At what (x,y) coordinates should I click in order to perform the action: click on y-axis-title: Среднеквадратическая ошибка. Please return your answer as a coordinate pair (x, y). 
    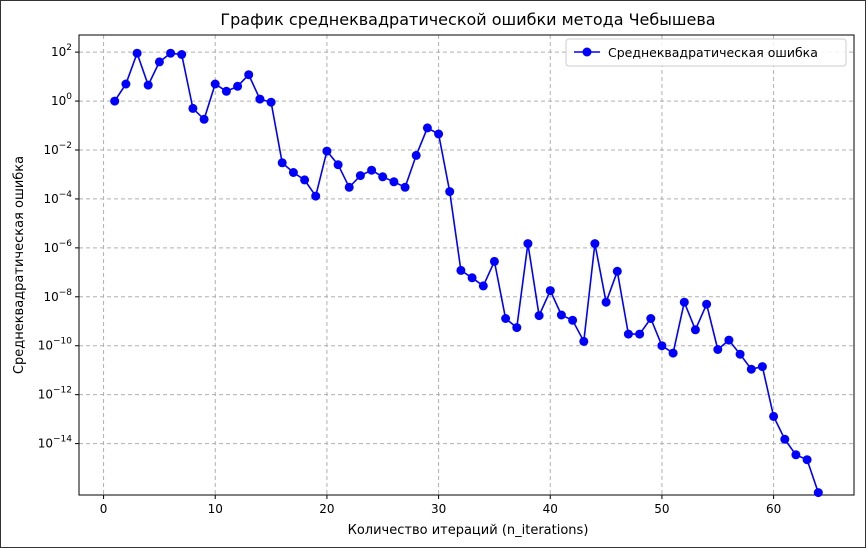
    Looking at the image, I should click on (19, 265).